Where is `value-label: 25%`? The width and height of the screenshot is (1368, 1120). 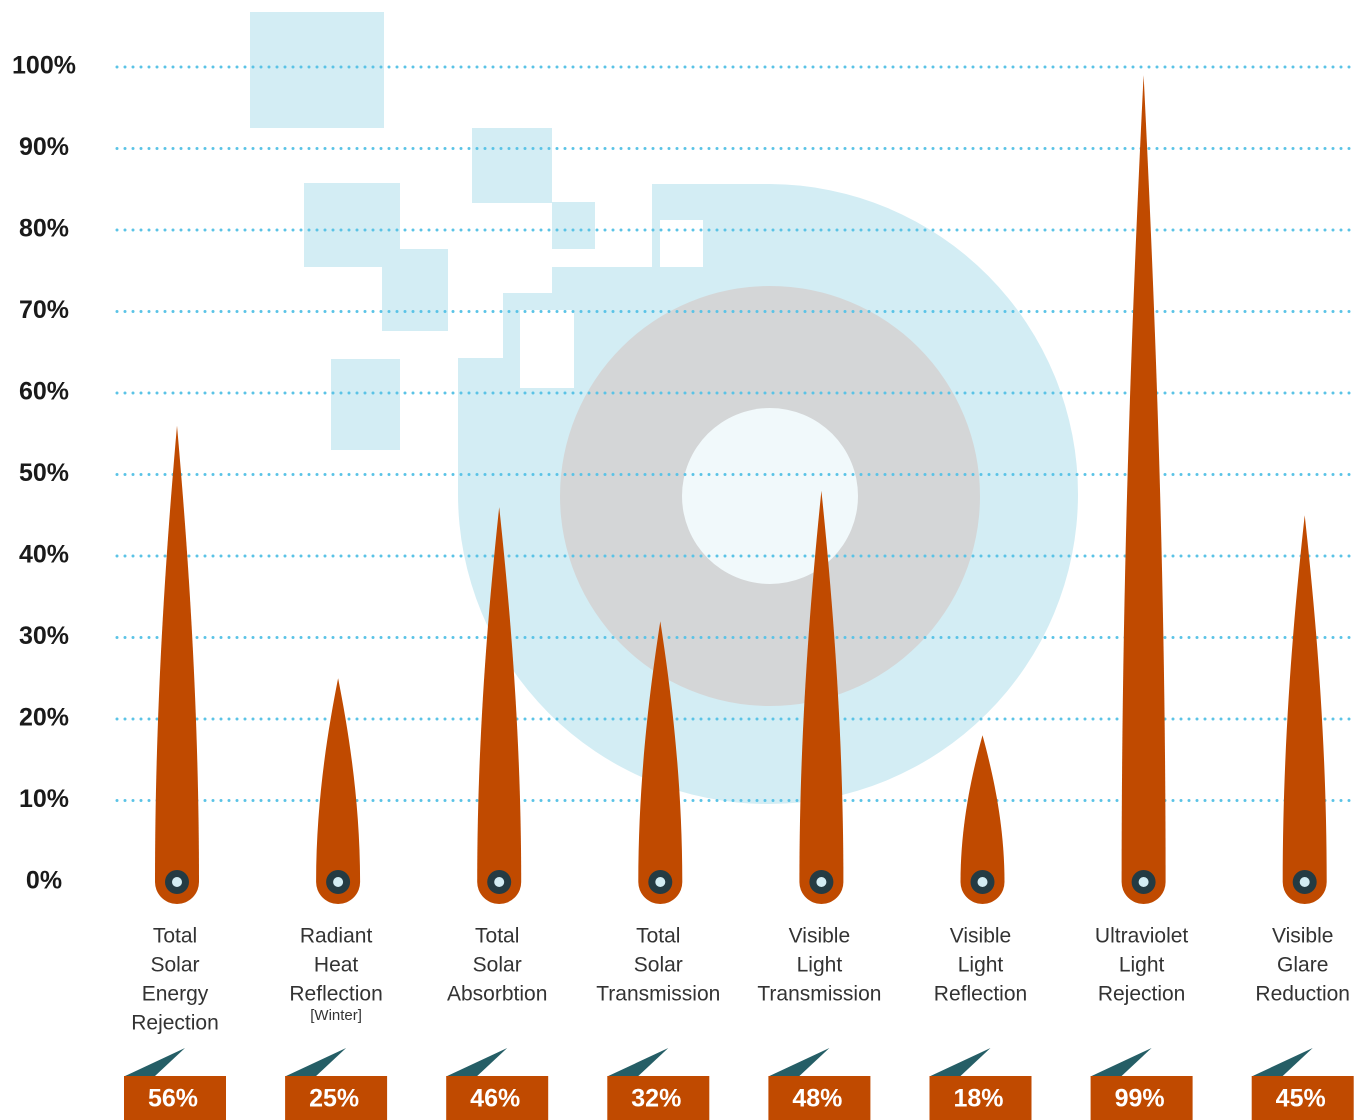 value-label: 25% is located at coordinates (334, 1099).